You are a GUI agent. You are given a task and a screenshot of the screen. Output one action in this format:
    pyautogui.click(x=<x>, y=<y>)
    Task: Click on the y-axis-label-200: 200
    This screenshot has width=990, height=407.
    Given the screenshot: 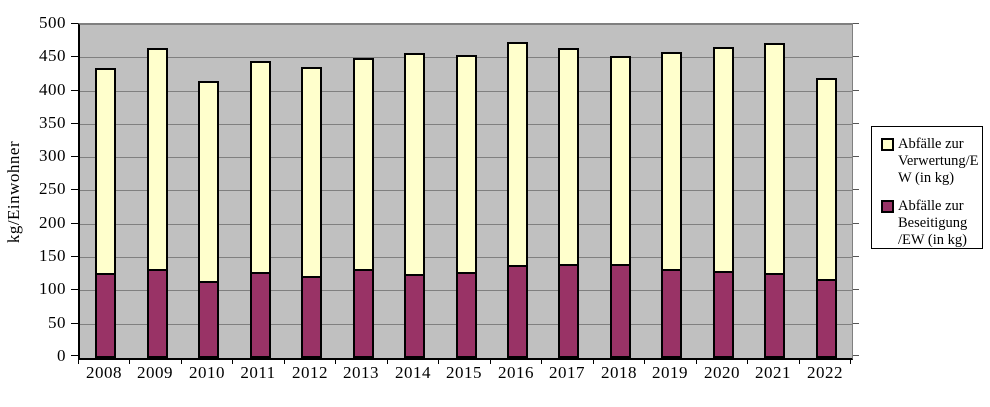 What is the action you would take?
    pyautogui.click(x=52, y=222)
    